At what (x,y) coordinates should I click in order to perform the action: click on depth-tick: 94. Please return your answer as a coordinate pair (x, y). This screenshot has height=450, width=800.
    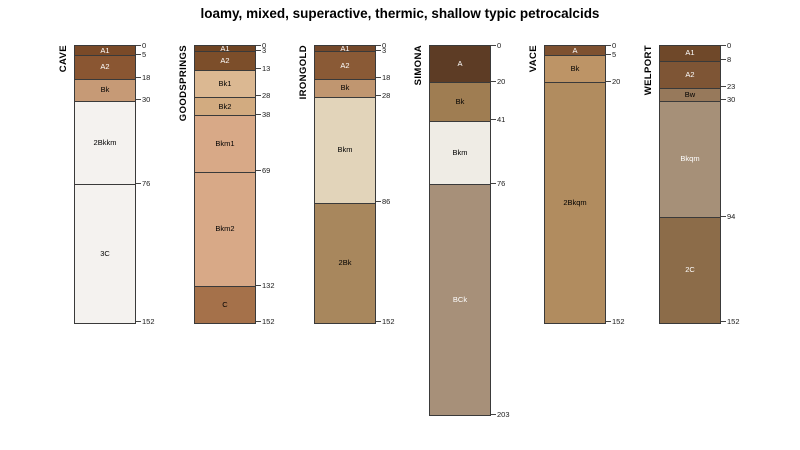
    Looking at the image, I should click on (728, 216).